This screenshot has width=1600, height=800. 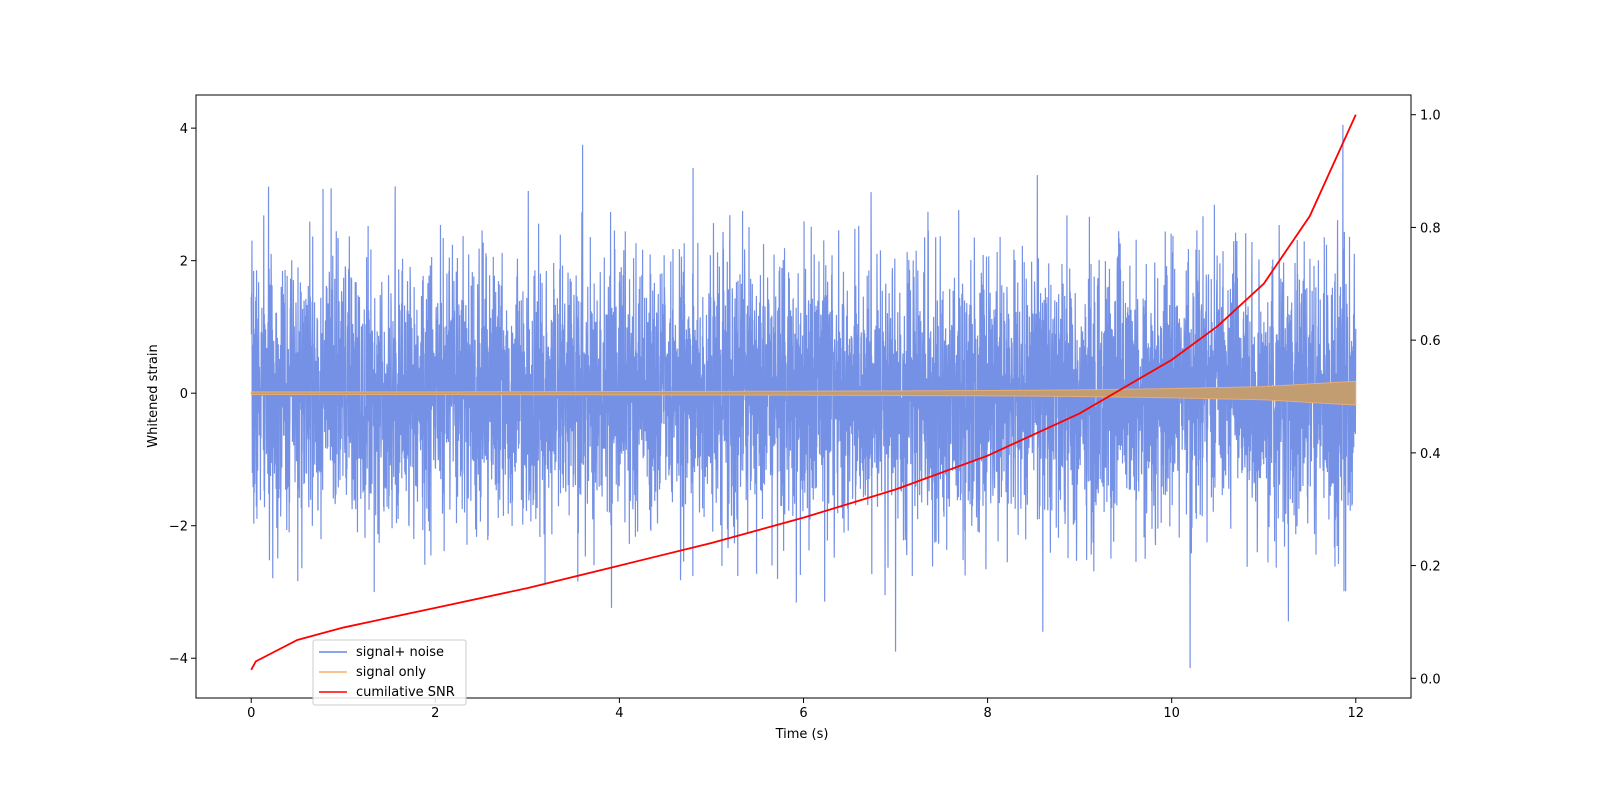 What do you see at coordinates (153, 395) in the screenshot?
I see `y-axis-label: Whitened strain` at bounding box center [153, 395].